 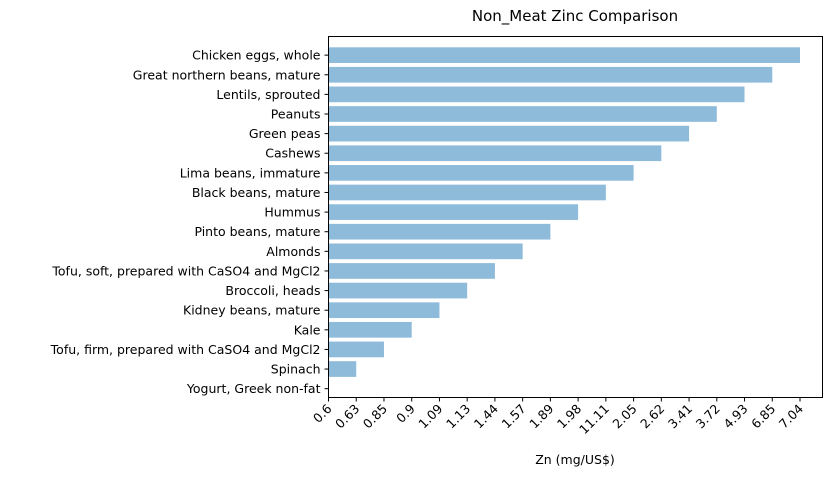 What do you see at coordinates (253, 388) in the screenshot?
I see `y-tick-label: Yogurt, Greek non-fat` at bounding box center [253, 388].